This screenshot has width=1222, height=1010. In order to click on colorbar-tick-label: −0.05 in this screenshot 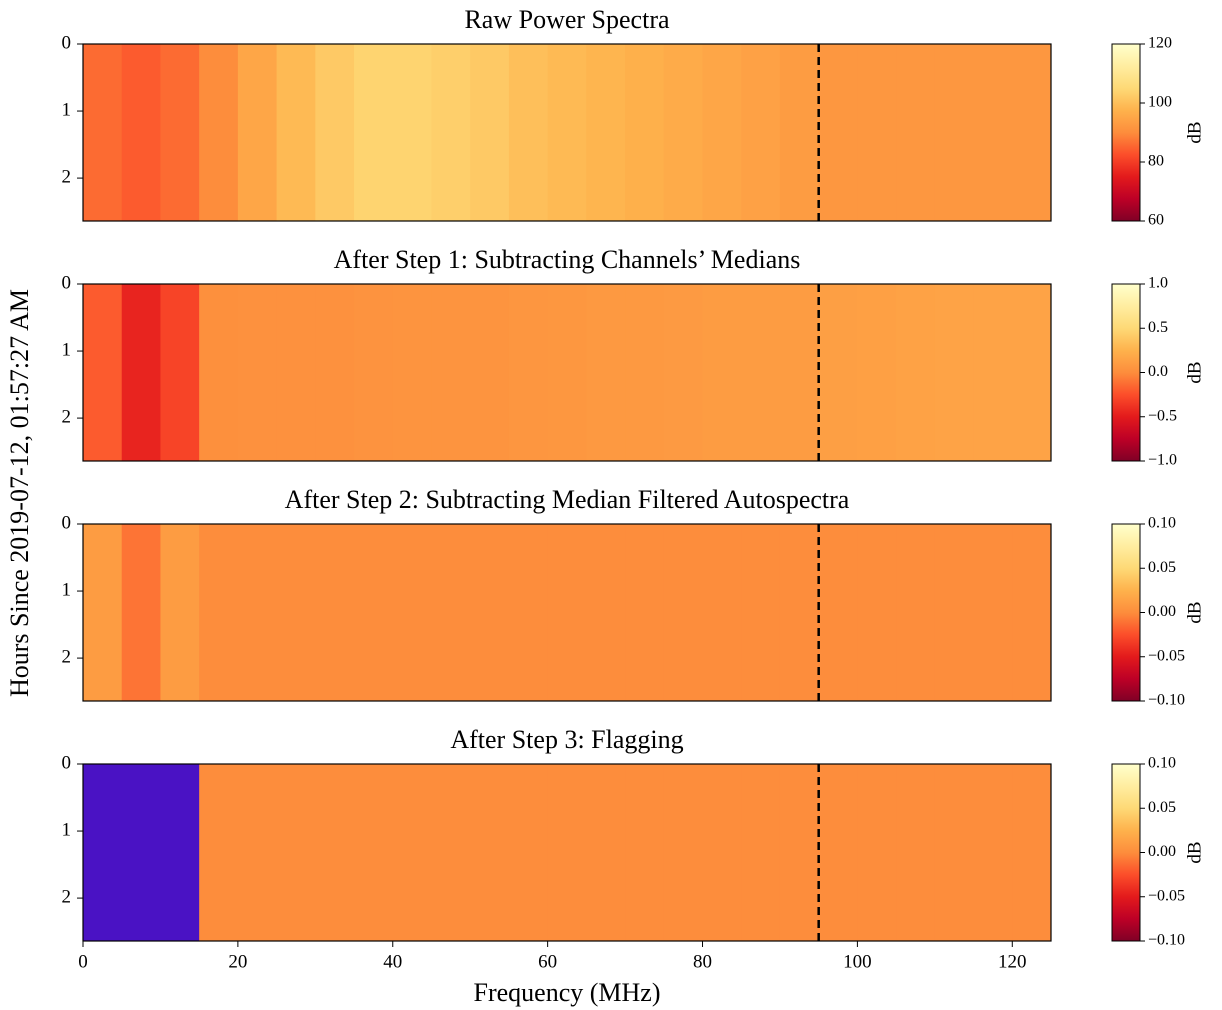, I will do `click(1166, 655)`.